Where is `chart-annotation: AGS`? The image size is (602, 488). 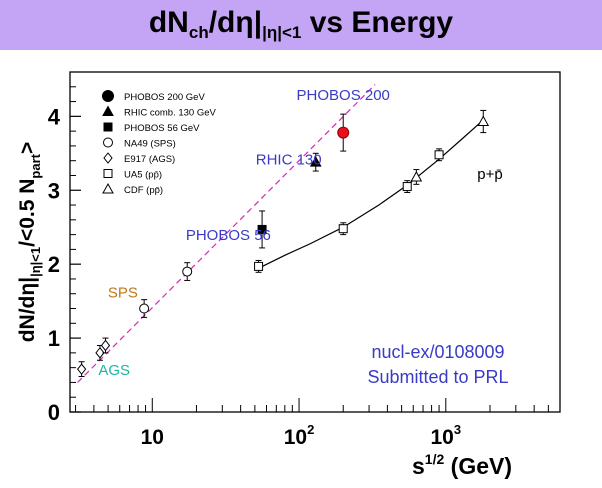
chart-annotation: AGS is located at coordinates (114, 370).